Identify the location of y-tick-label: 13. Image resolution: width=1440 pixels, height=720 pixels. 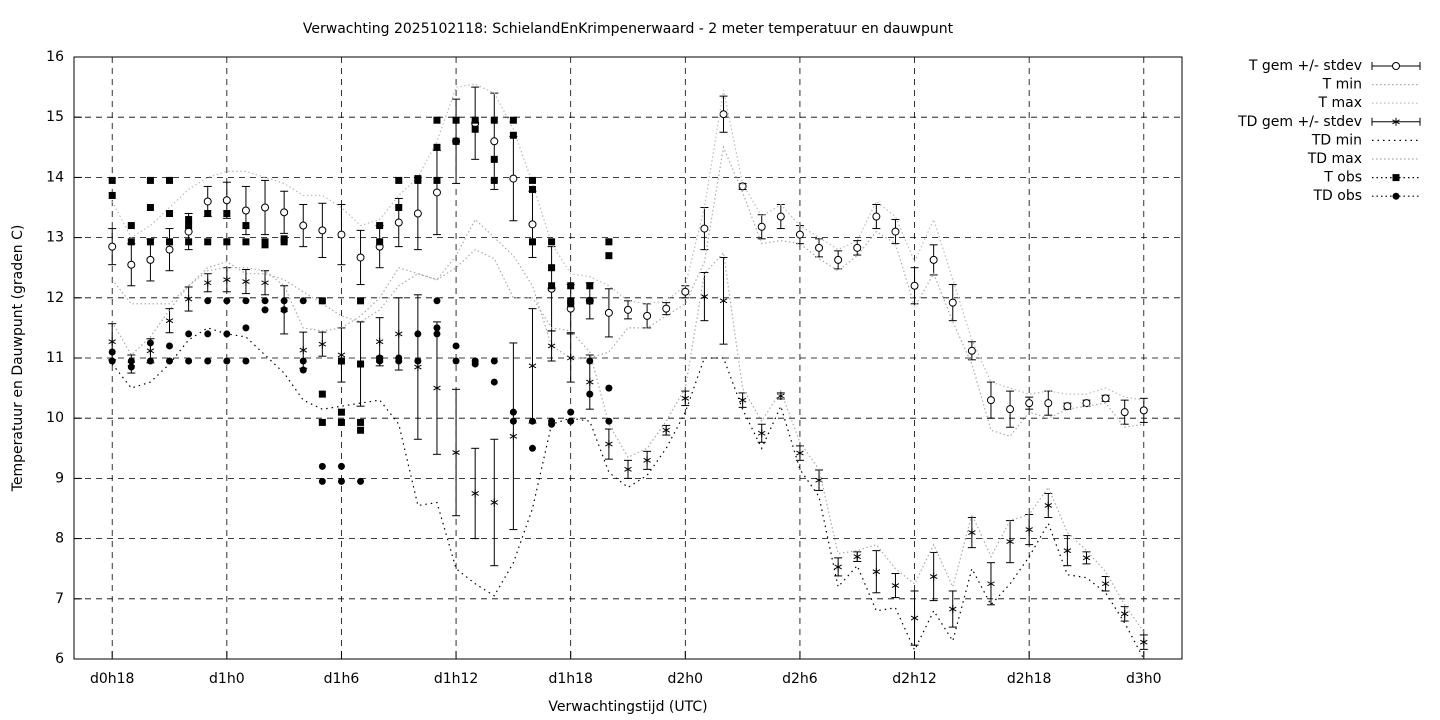
(55, 238).